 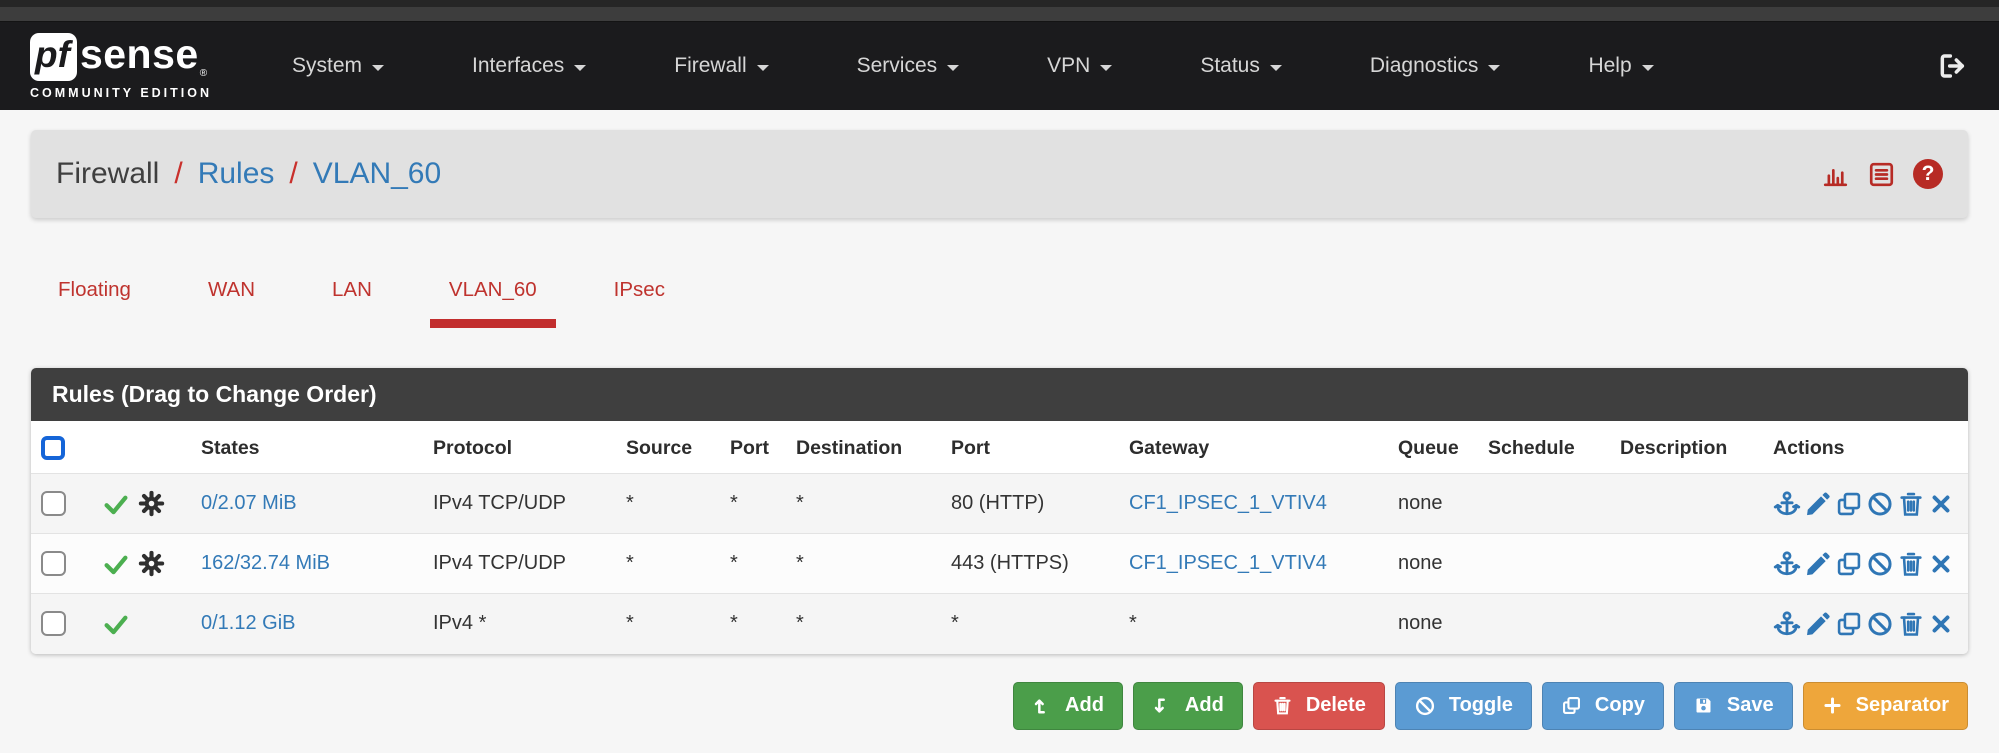 What do you see at coordinates (248, 623) in the screenshot?
I see `states-link: 0/1.12 GiB` at bounding box center [248, 623].